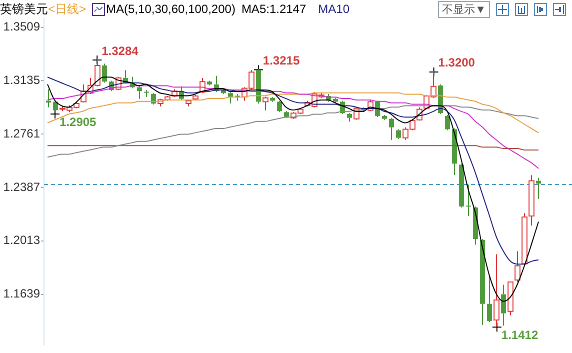 The width and height of the screenshot is (572, 353). What do you see at coordinates (273, 9) in the screenshot?
I see `text: MA5:1.2147` at bounding box center [273, 9].